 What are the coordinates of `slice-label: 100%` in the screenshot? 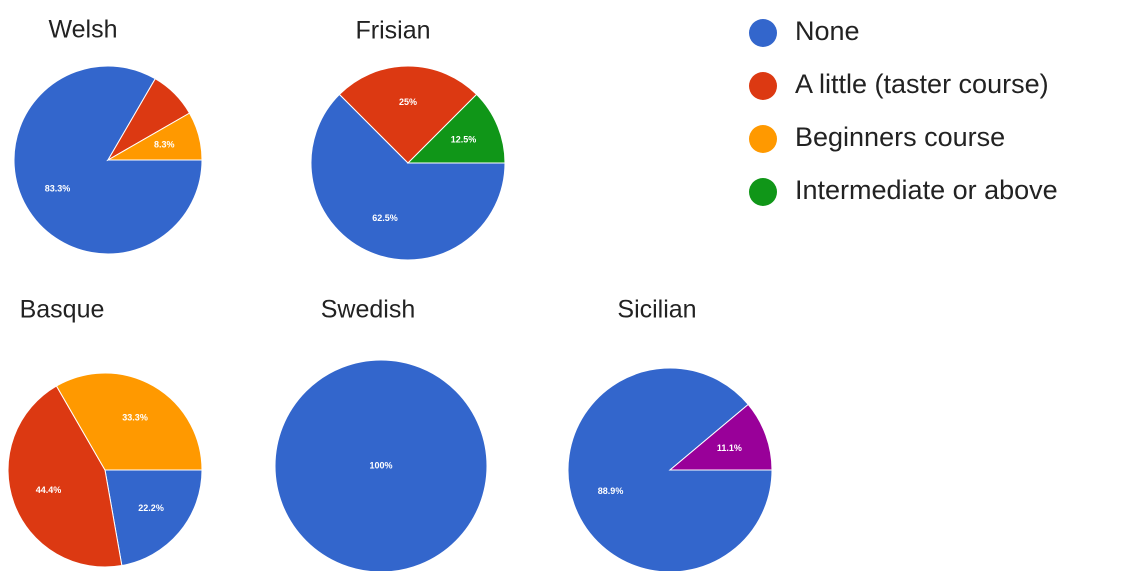 It's located at (380, 465).